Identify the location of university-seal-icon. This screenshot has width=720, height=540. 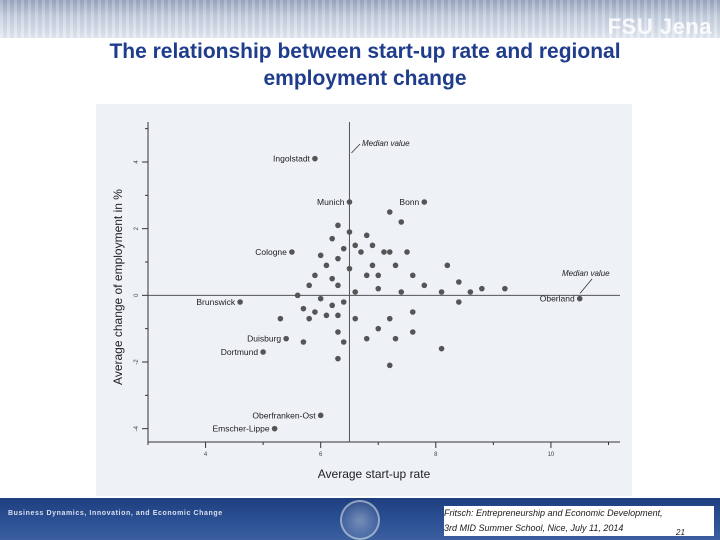
(360, 520).